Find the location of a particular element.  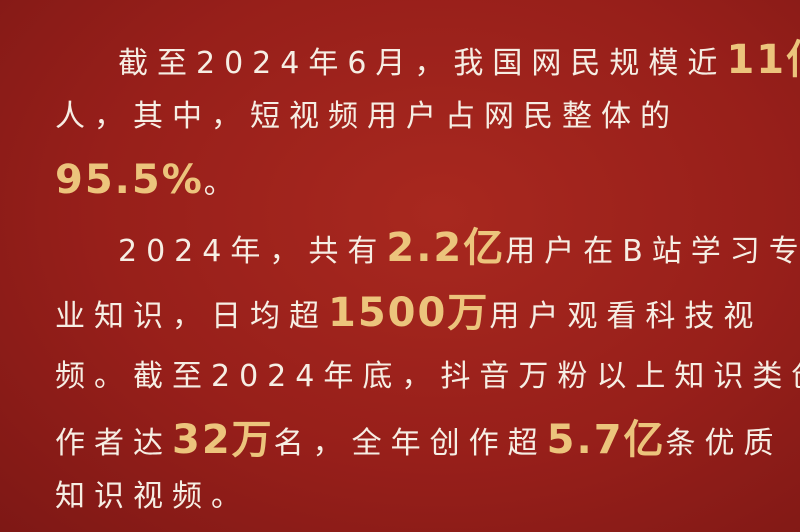

text-line: 频。截至2024年底，抖音万粉以上知识类创 is located at coordinates (427, 377).